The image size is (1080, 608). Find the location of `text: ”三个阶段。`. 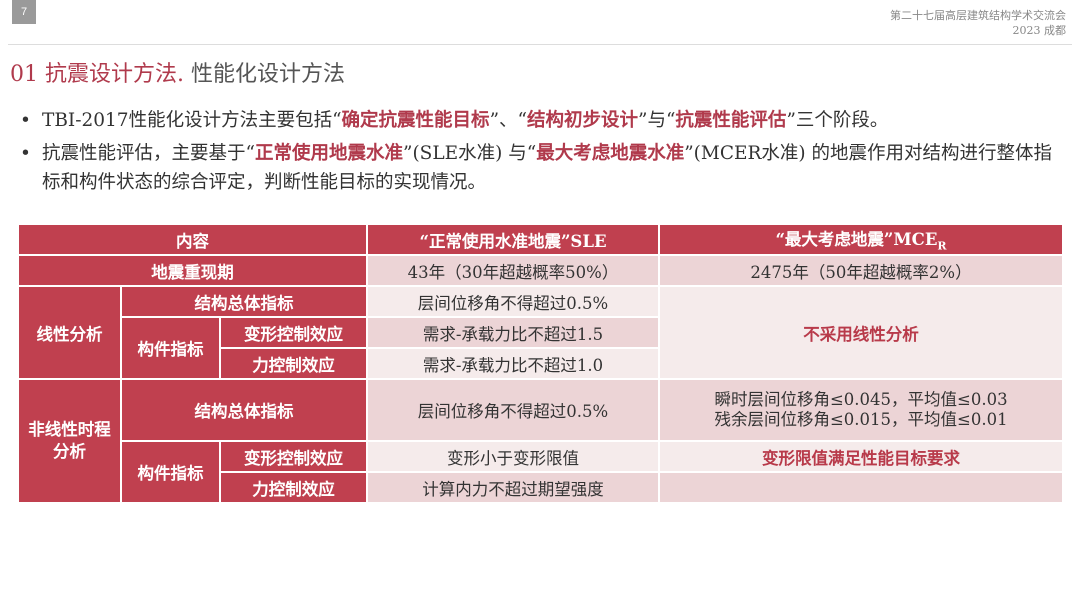

text: ”三个阶段。 is located at coordinates (837, 120).